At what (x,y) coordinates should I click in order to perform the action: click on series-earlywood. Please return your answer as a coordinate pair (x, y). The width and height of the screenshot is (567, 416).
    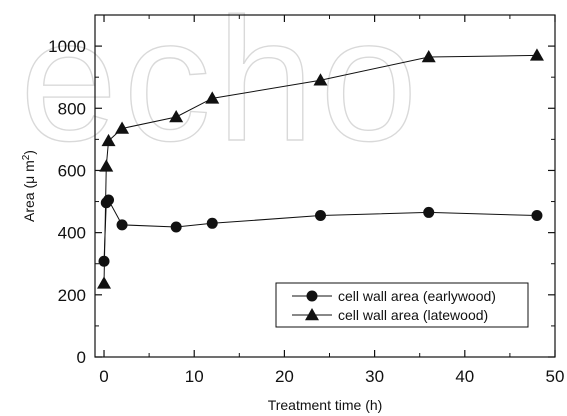
    Looking at the image, I should click on (320, 230).